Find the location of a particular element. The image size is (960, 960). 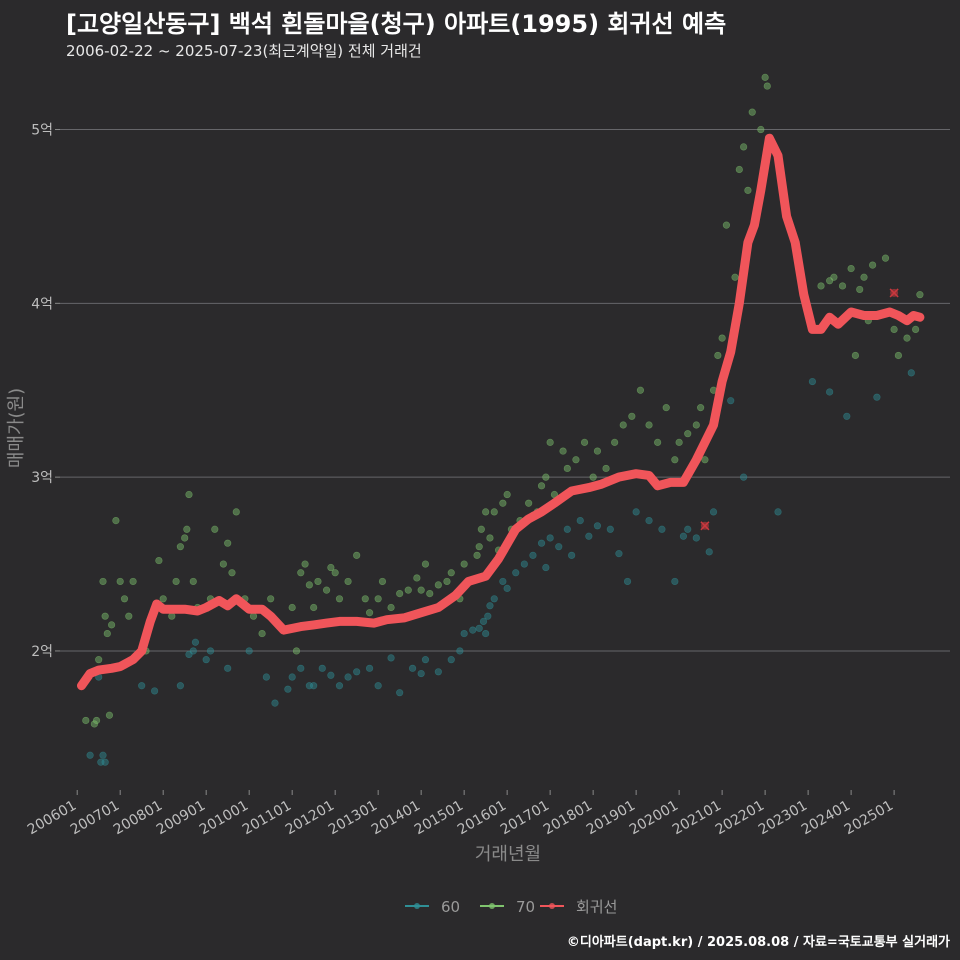

x-tick-label: 201501 is located at coordinates (439, 818).